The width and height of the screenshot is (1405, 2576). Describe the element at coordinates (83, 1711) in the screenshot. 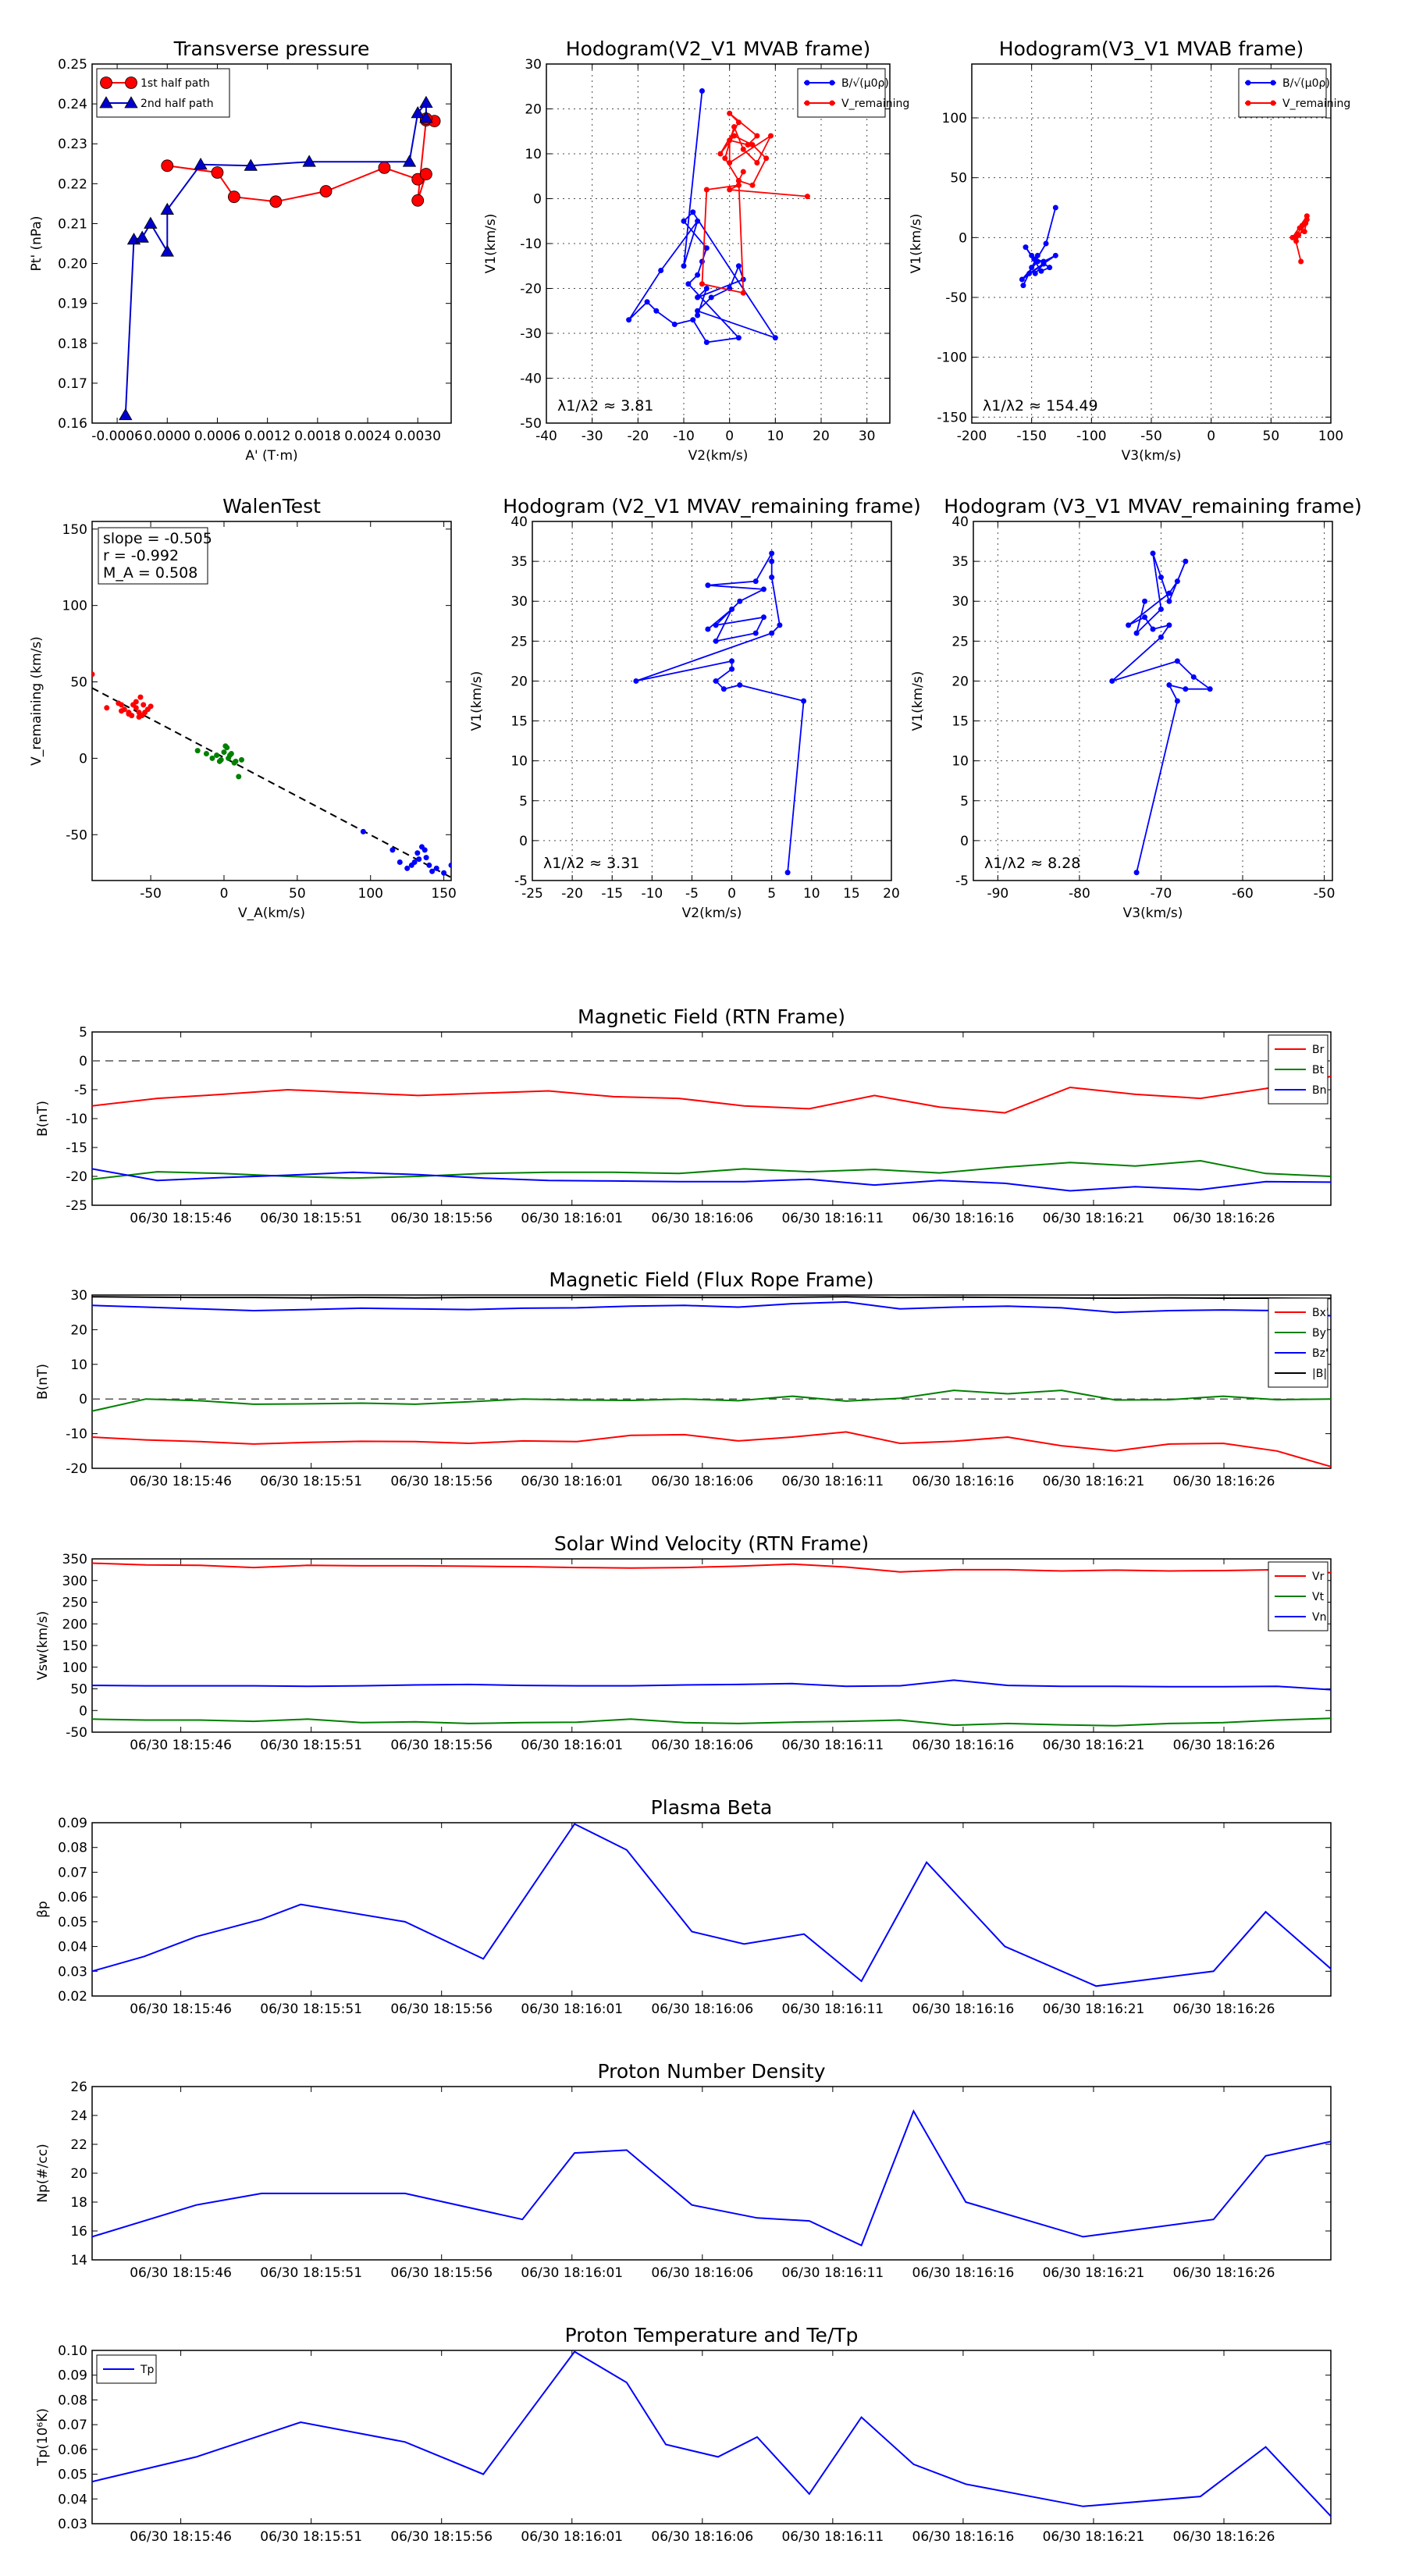

I see `y-tick-label: 0` at that location.